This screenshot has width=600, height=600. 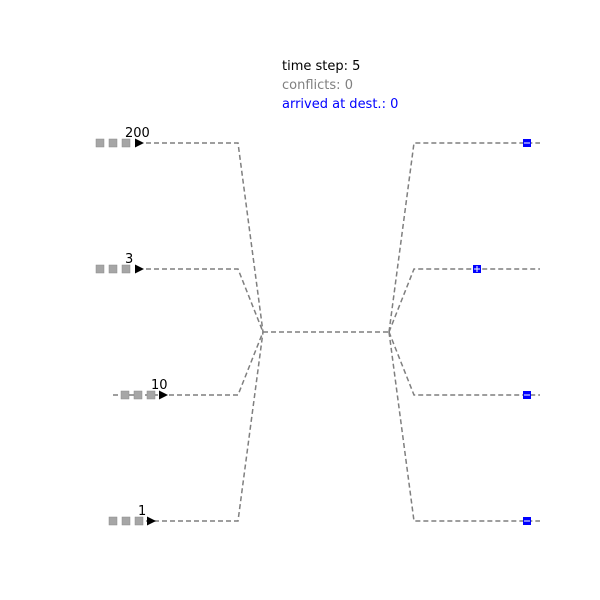 What do you see at coordinates (129, 259) in the screenshot?
I see `source-priority-label: 3` at bounding box center [129, 259].